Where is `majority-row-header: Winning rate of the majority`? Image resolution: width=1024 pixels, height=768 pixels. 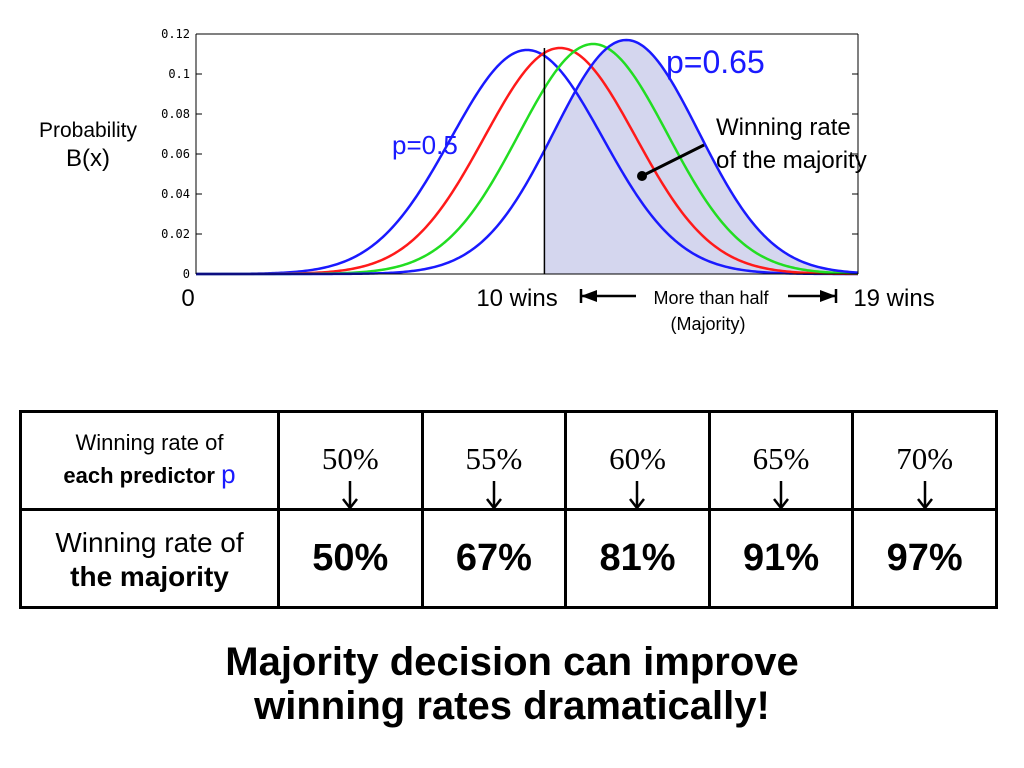
majority-row-header: Winning rate of the majority is located at coordinates (149, 558).